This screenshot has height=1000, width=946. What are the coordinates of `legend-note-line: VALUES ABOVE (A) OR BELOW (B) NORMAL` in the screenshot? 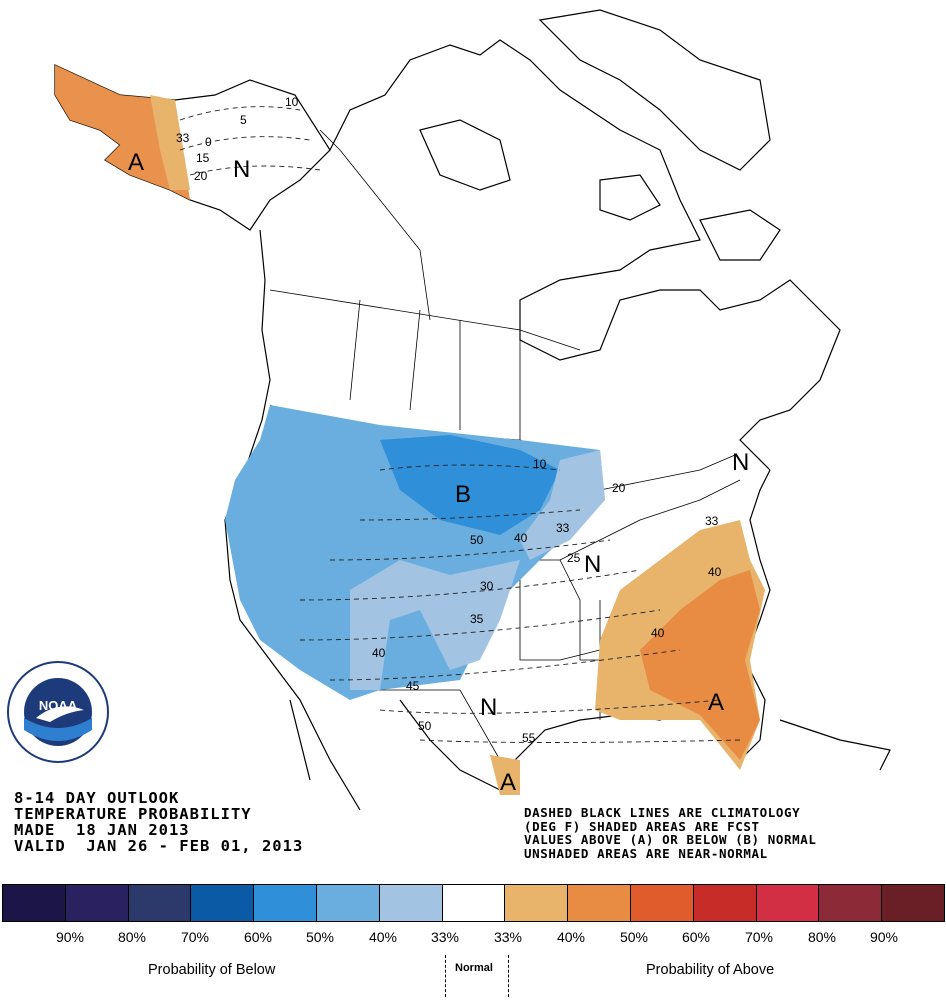 It's located at (670, 839).